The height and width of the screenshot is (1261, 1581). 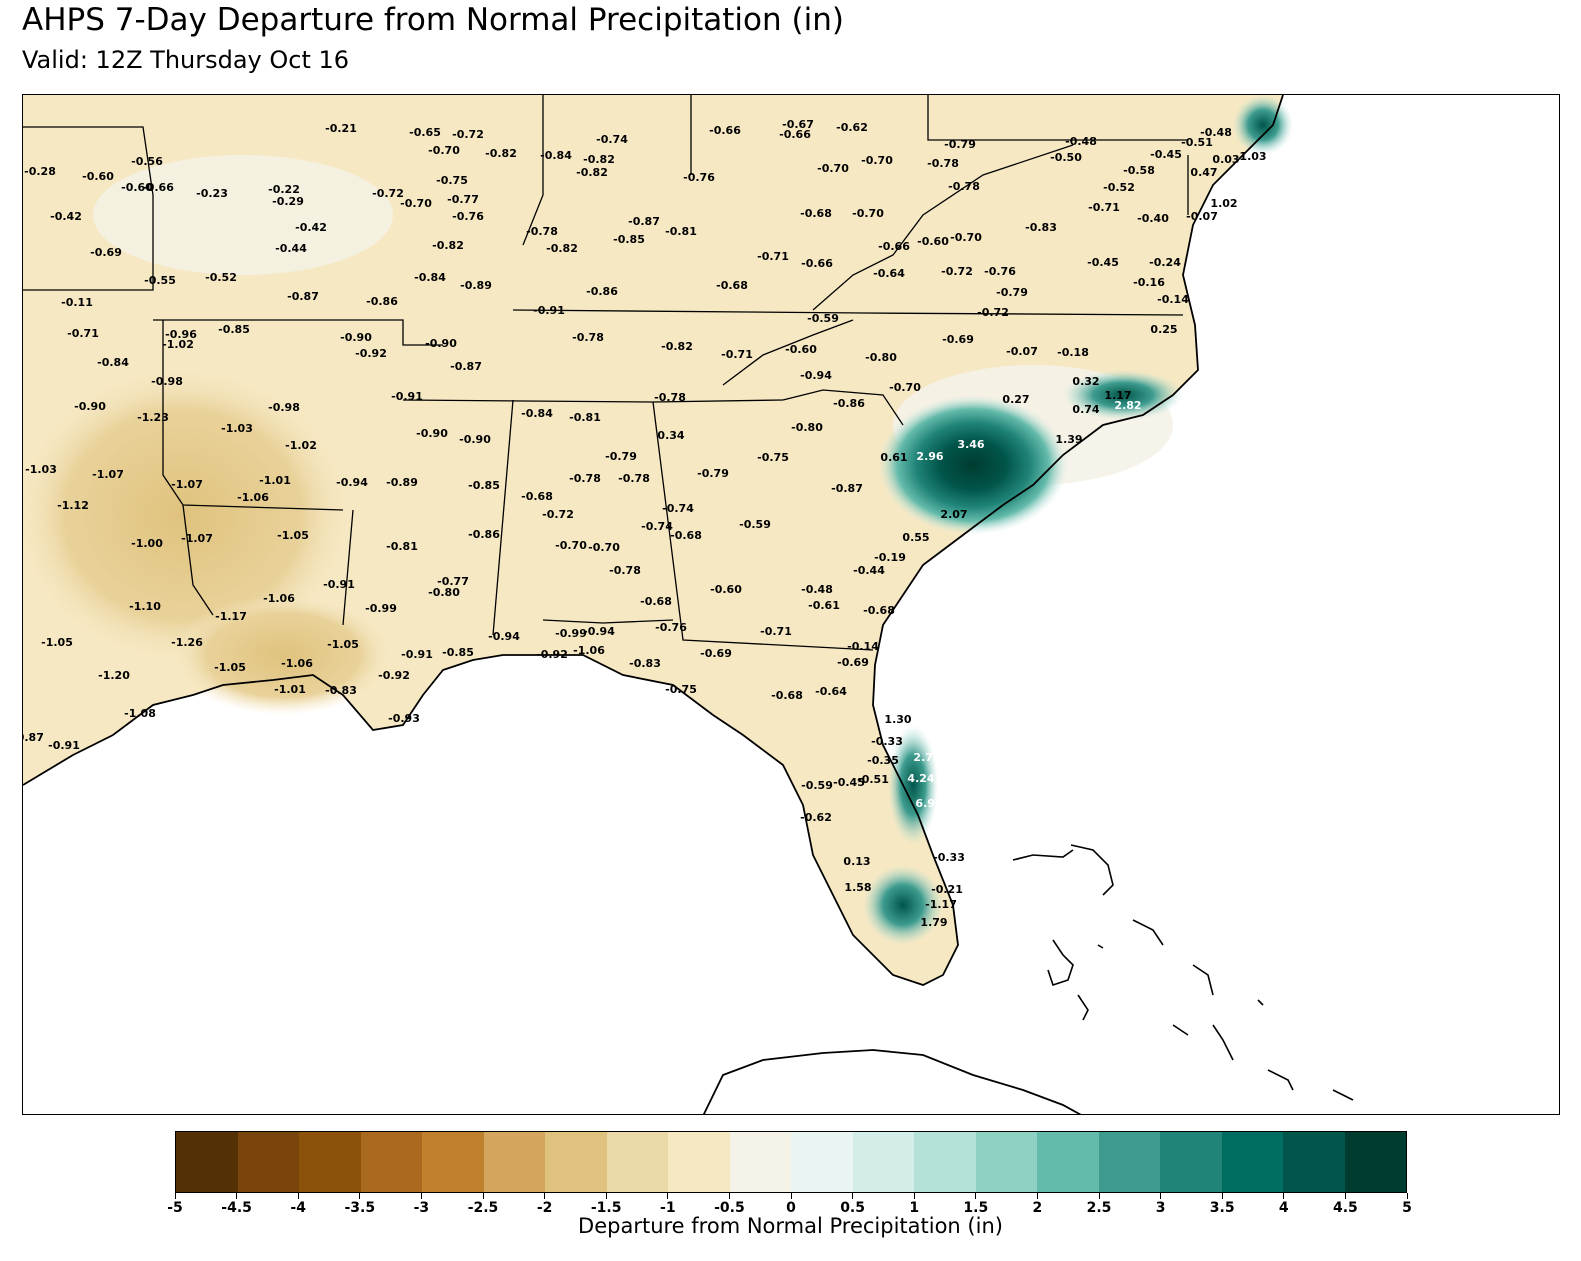 I want to click on station-value-label: -1.06, so click(x=297, y=663).